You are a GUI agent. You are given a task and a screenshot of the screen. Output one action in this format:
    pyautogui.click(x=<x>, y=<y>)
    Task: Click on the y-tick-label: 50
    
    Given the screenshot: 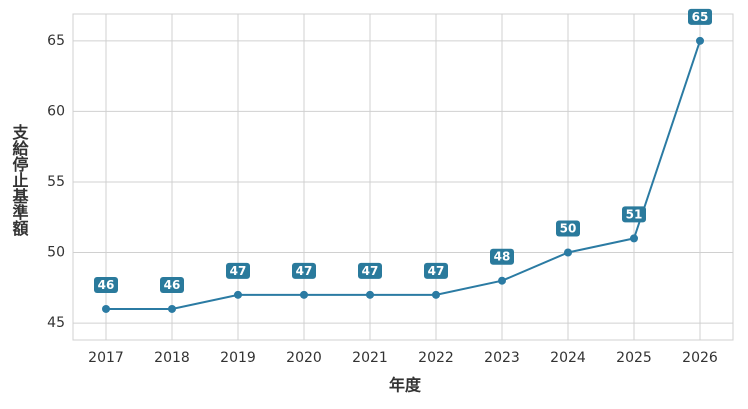 What is the action you would take?
    pyautogui.click(x=56, y=253)
    